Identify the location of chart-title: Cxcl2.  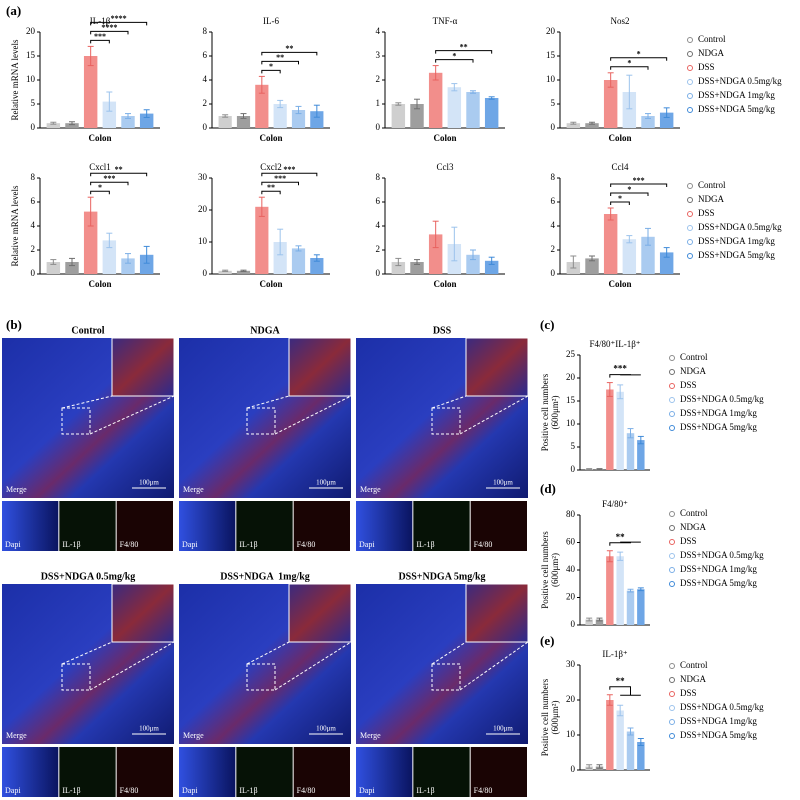
(271, 167).